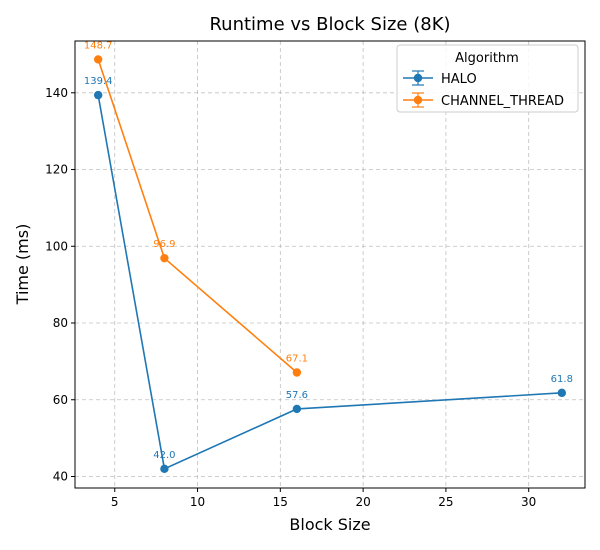 This screenshot has width=600, height=550. What do you see at coordinates (60, 476) in the screenshot?
I see `y-tick-label: 40` at bounding box center [60, 476].